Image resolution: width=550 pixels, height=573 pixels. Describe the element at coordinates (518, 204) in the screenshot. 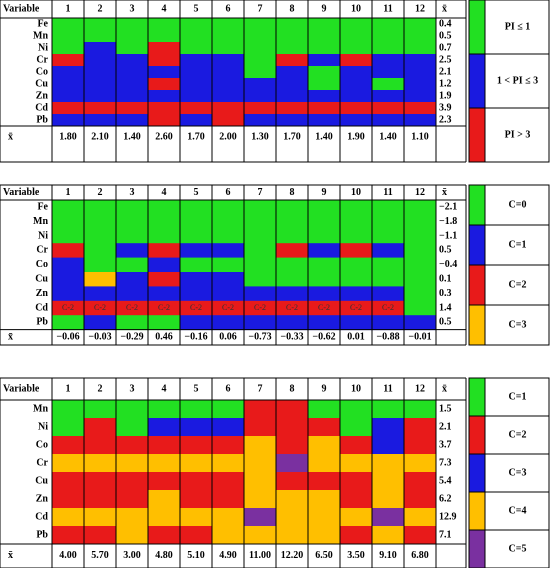

I see `legend-label: C=0` at that location.